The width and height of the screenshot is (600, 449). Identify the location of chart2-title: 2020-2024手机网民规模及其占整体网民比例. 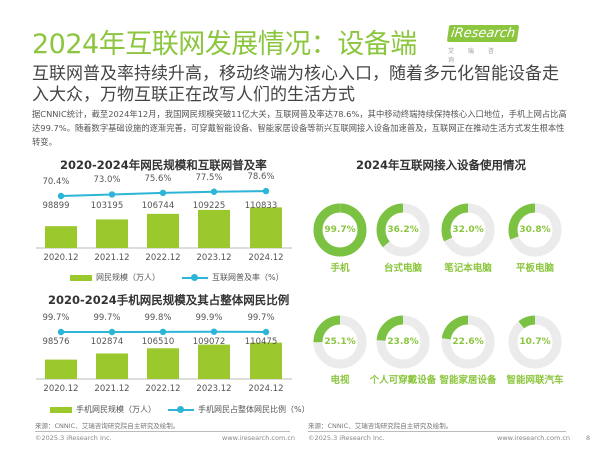
(169, 300).